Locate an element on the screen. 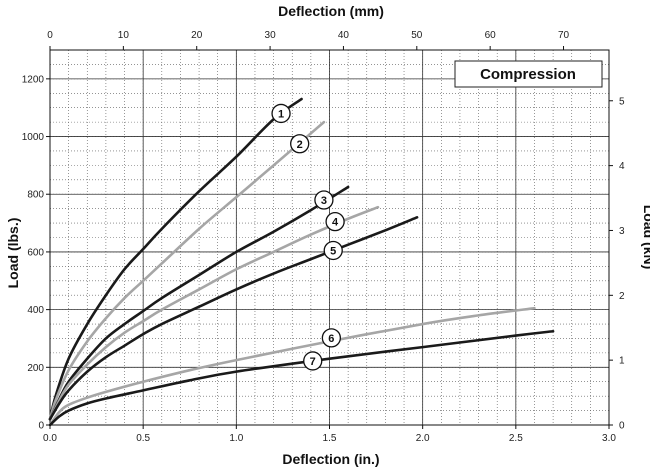 This screenshot has height=470, width=650. series-6-marker: 6 is located at coordinates (331, 338).